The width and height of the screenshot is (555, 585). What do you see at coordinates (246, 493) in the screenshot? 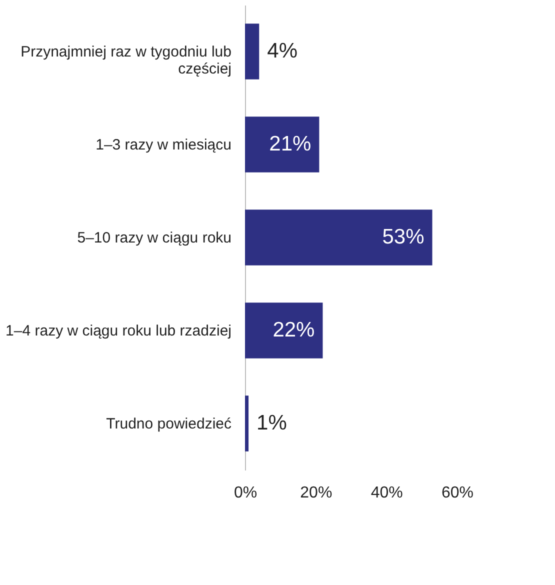
I see `x-tick-label: 0%` at bounding box center [246, 493].